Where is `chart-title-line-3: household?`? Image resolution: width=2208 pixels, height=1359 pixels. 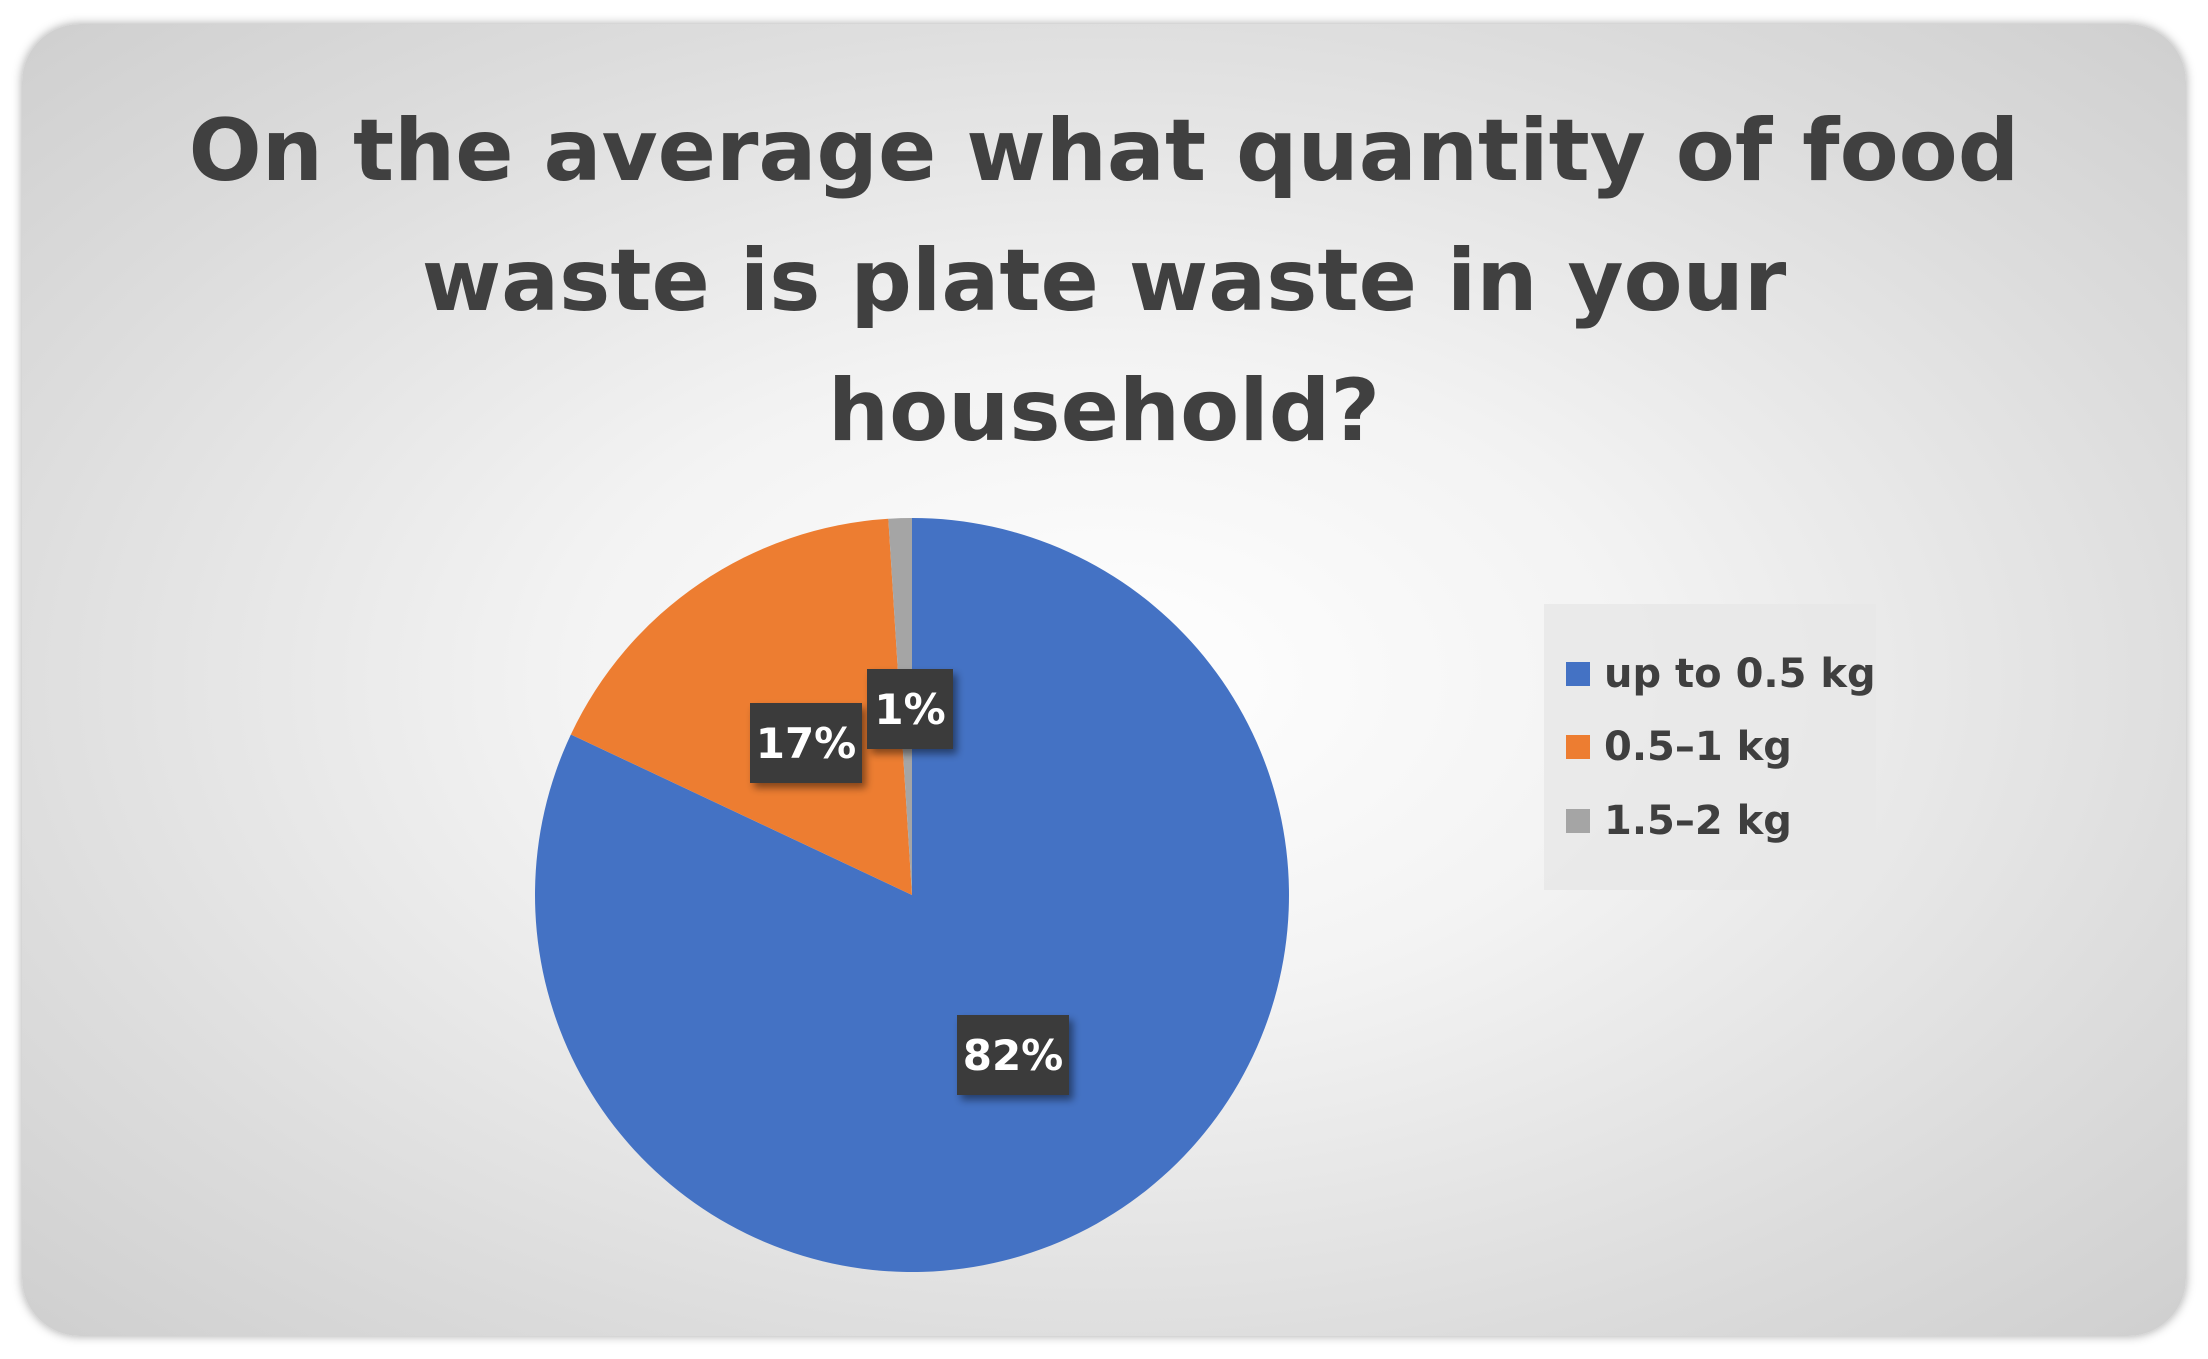 chart-title-line-3: household? is located at coordinates (1104, 411).